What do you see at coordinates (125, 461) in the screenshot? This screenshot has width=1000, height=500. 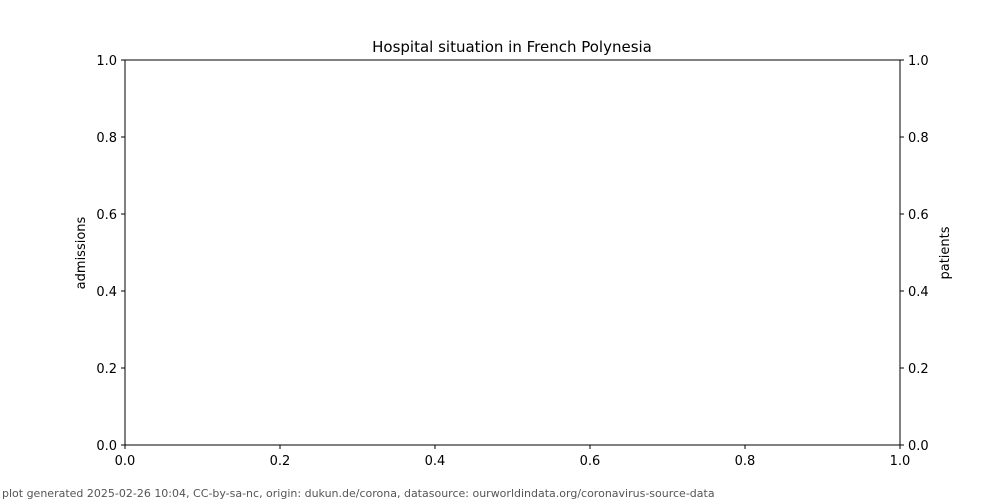 I see `x-tick-label: 0.0` at bounding box center [125, 461].